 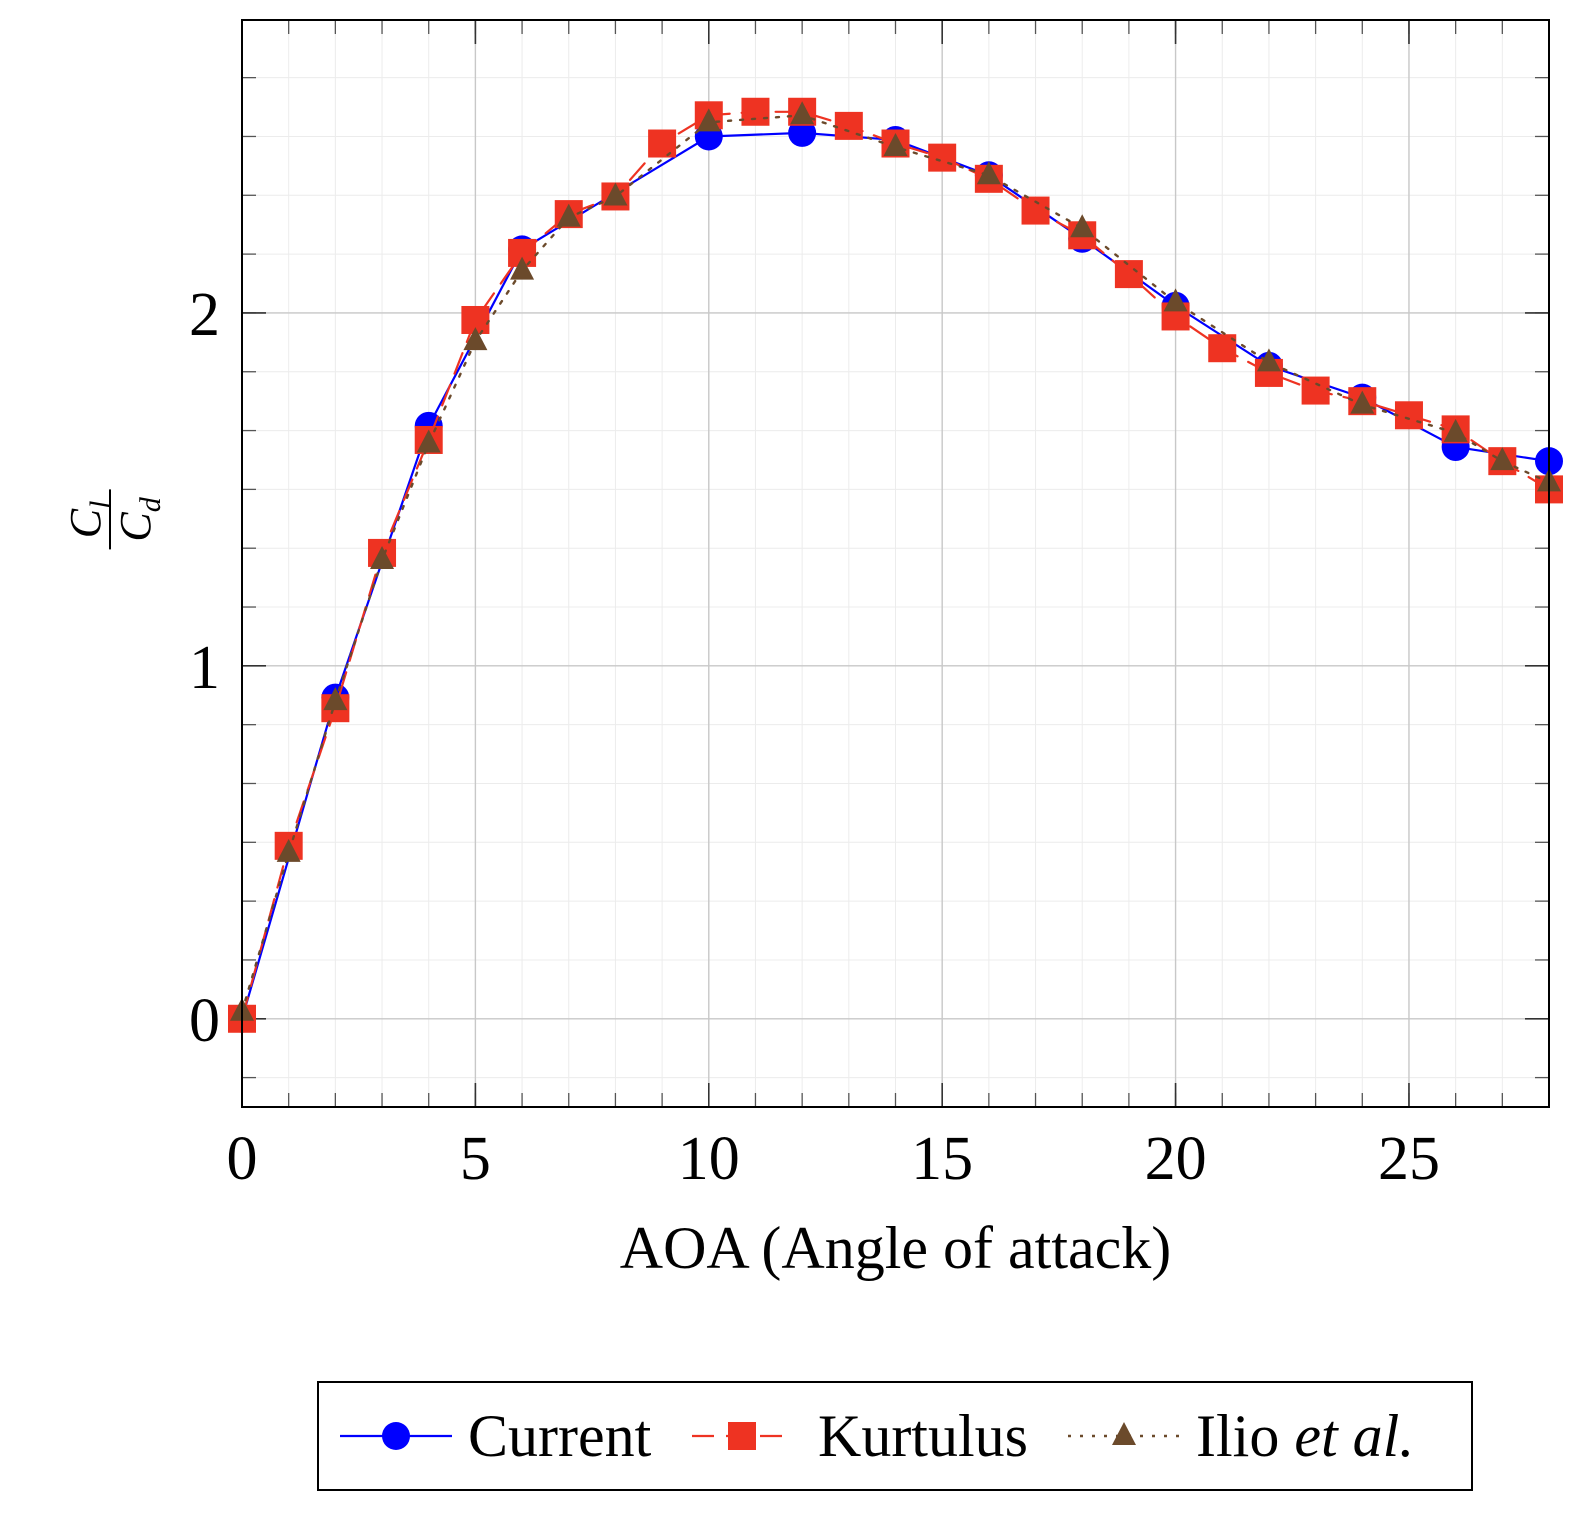 What do you see at coordinates (1245, 1436) in the screenshot?
I see `legend-label-part: Ilio` at bounding box center [1245, 1436].